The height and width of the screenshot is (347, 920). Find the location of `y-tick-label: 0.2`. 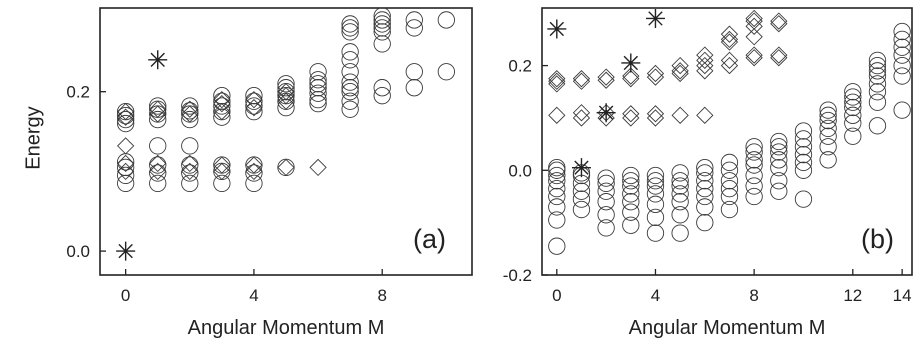

y-tick-label: 0.2 is located at coordinates (78, 92).